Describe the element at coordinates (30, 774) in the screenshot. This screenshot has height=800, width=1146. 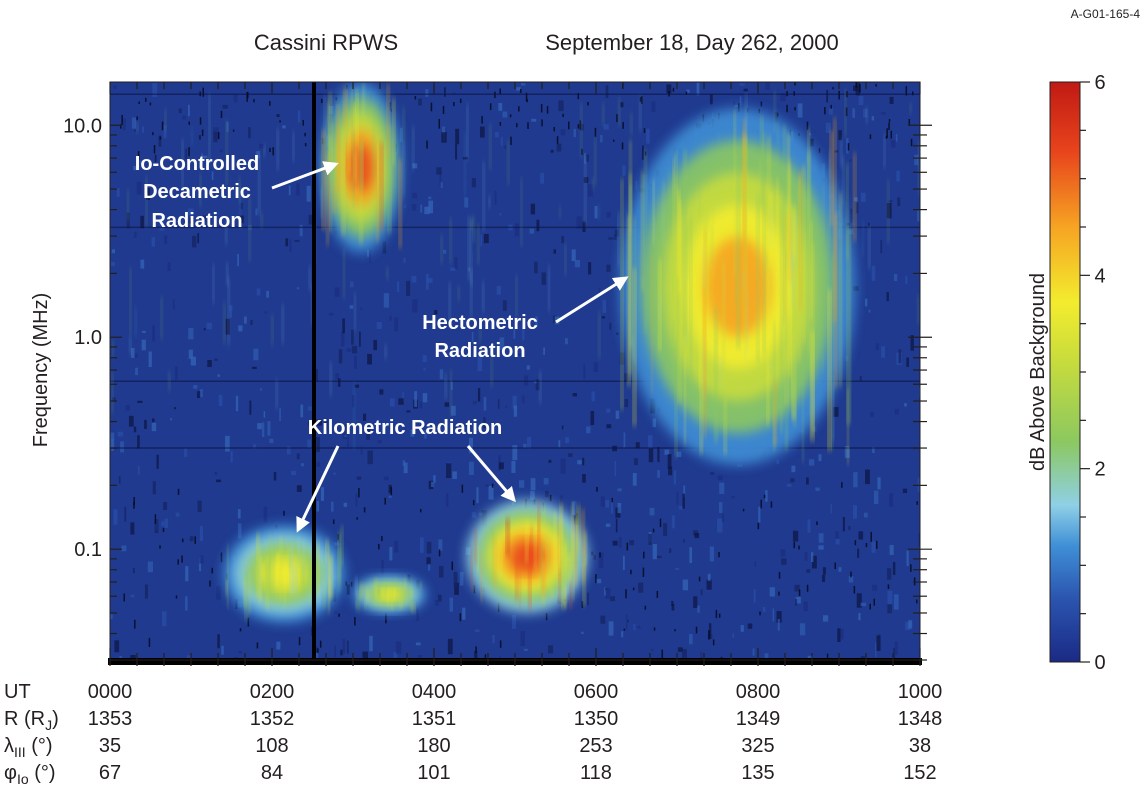
I see `row-label-phi: φIo (°)` at that location.